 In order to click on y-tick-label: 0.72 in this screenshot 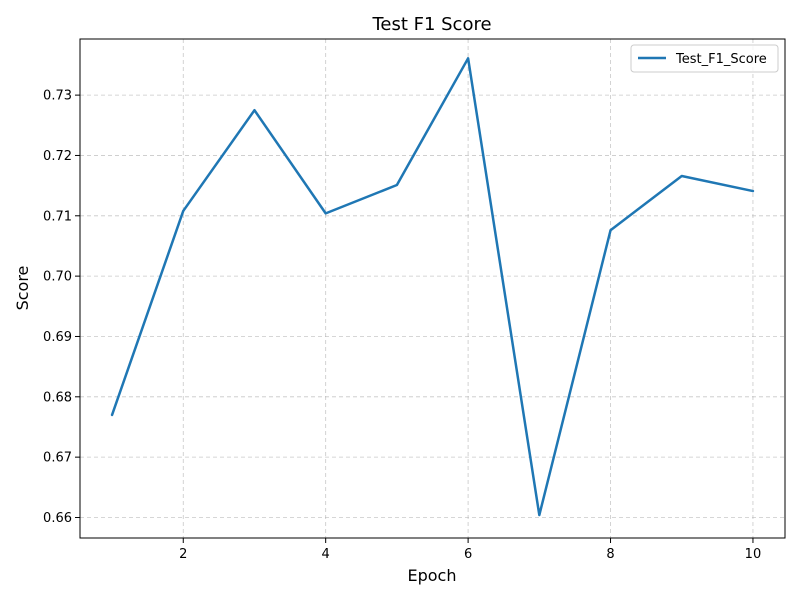, I will do `click(57, 156)`.